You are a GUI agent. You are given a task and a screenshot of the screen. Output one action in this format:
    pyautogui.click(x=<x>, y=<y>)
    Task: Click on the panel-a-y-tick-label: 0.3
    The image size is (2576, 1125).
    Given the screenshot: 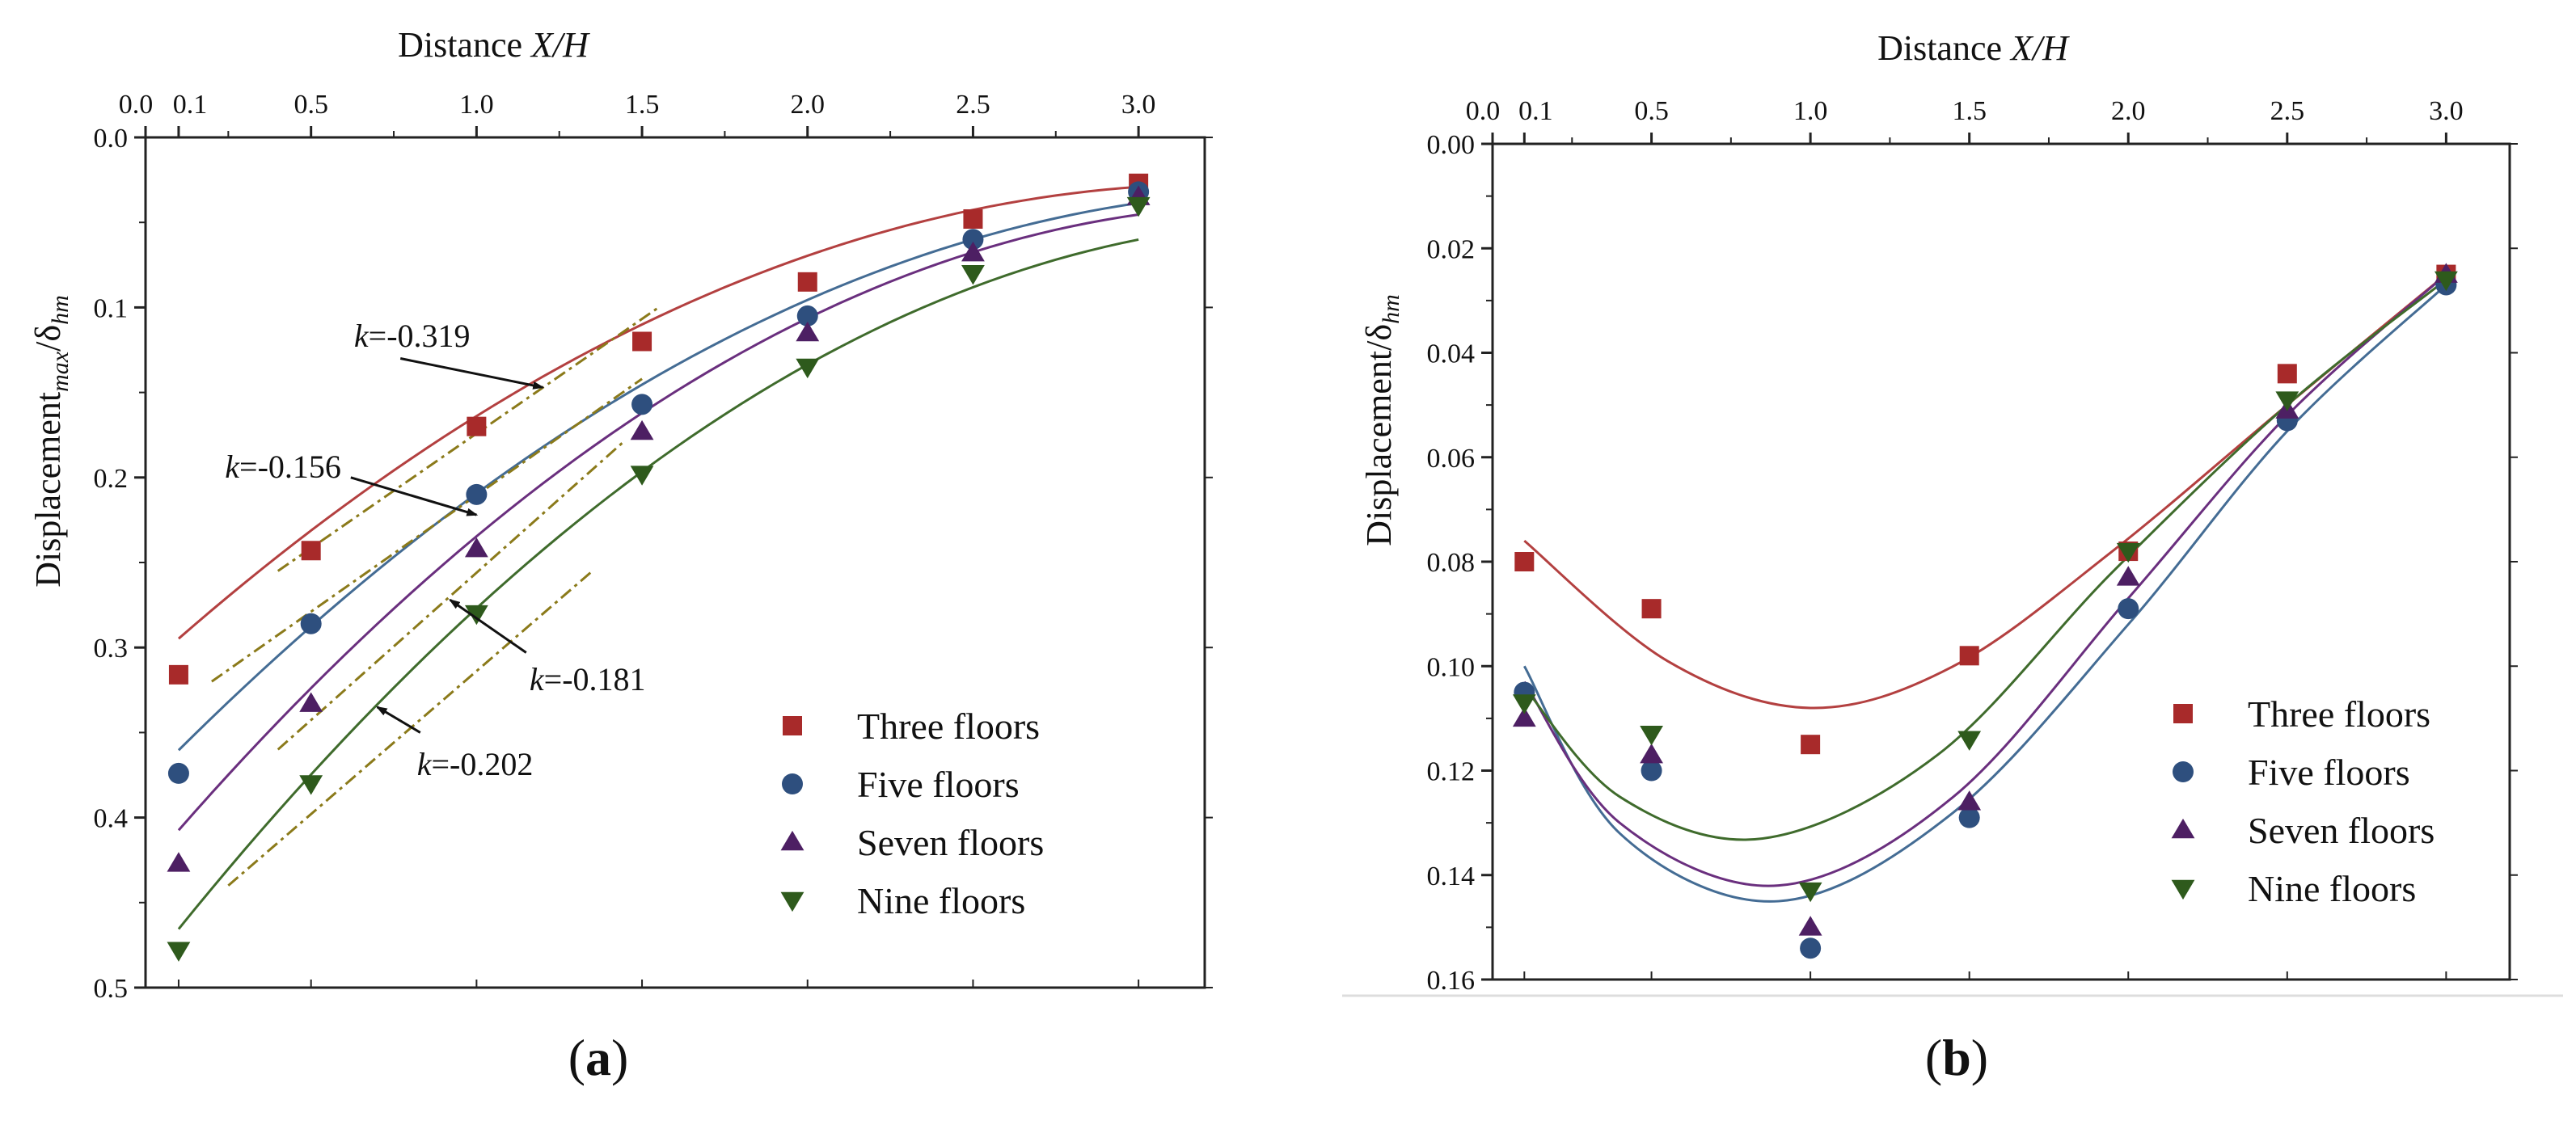 What is the action you would take?
    pyautogui.click(x=111, y=649)
    